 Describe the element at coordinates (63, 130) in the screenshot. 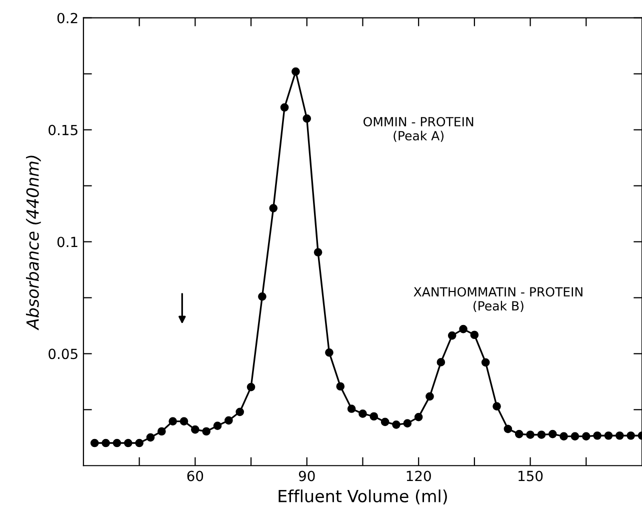

I see `y-tick-label: 0.15` at that location.